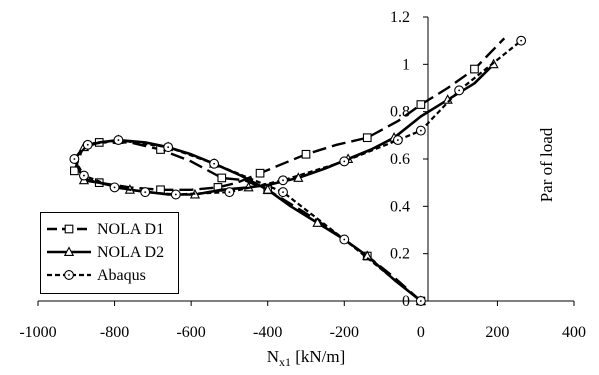 This screenshot has height=375, width=599. Describe the element at coordinates (302, 321) in the screenshot. I see `x-ticks: -1000 -800 -600 -400 -200 0 200 400` at that location.